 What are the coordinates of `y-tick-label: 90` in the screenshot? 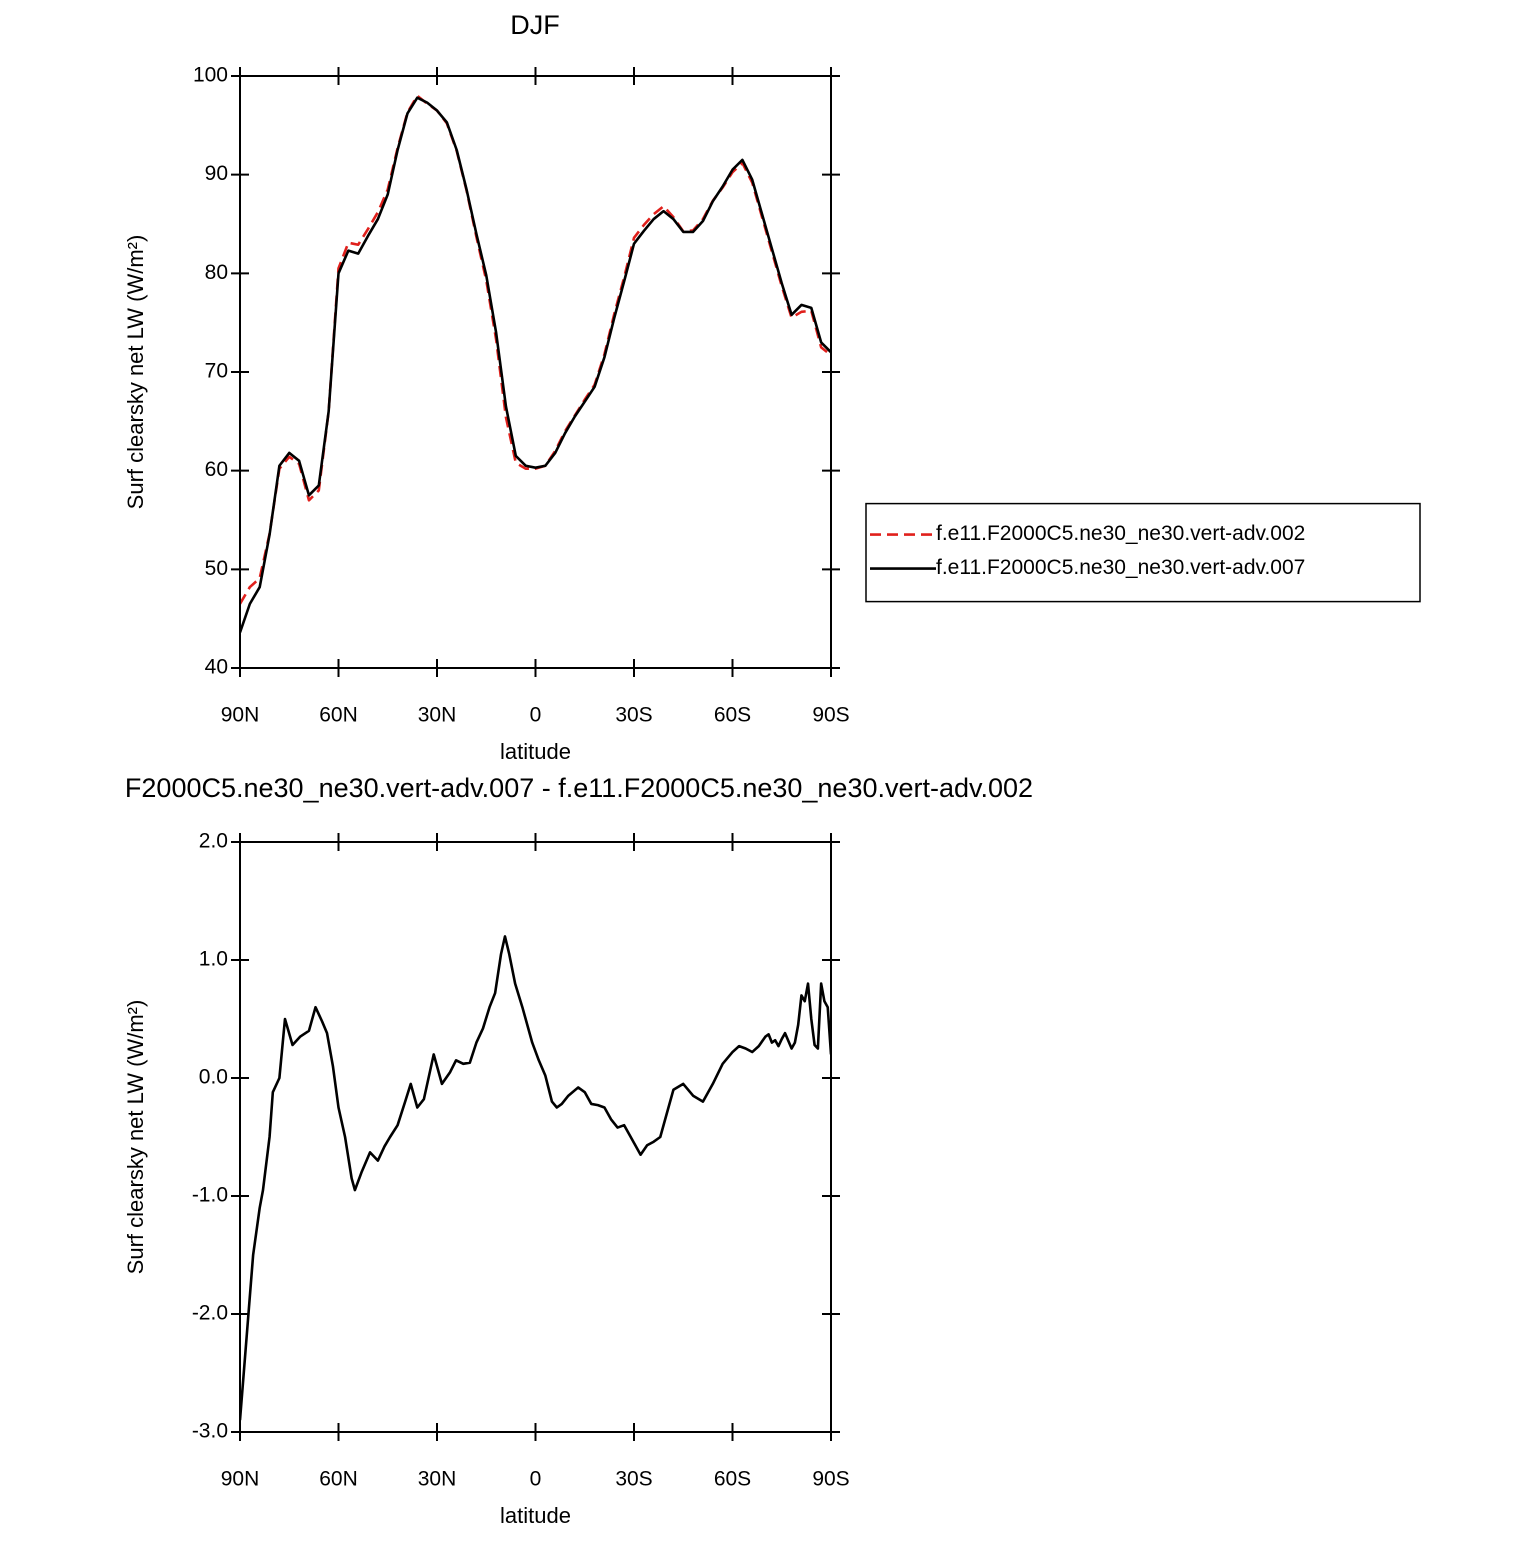 It's located at (216, 173).